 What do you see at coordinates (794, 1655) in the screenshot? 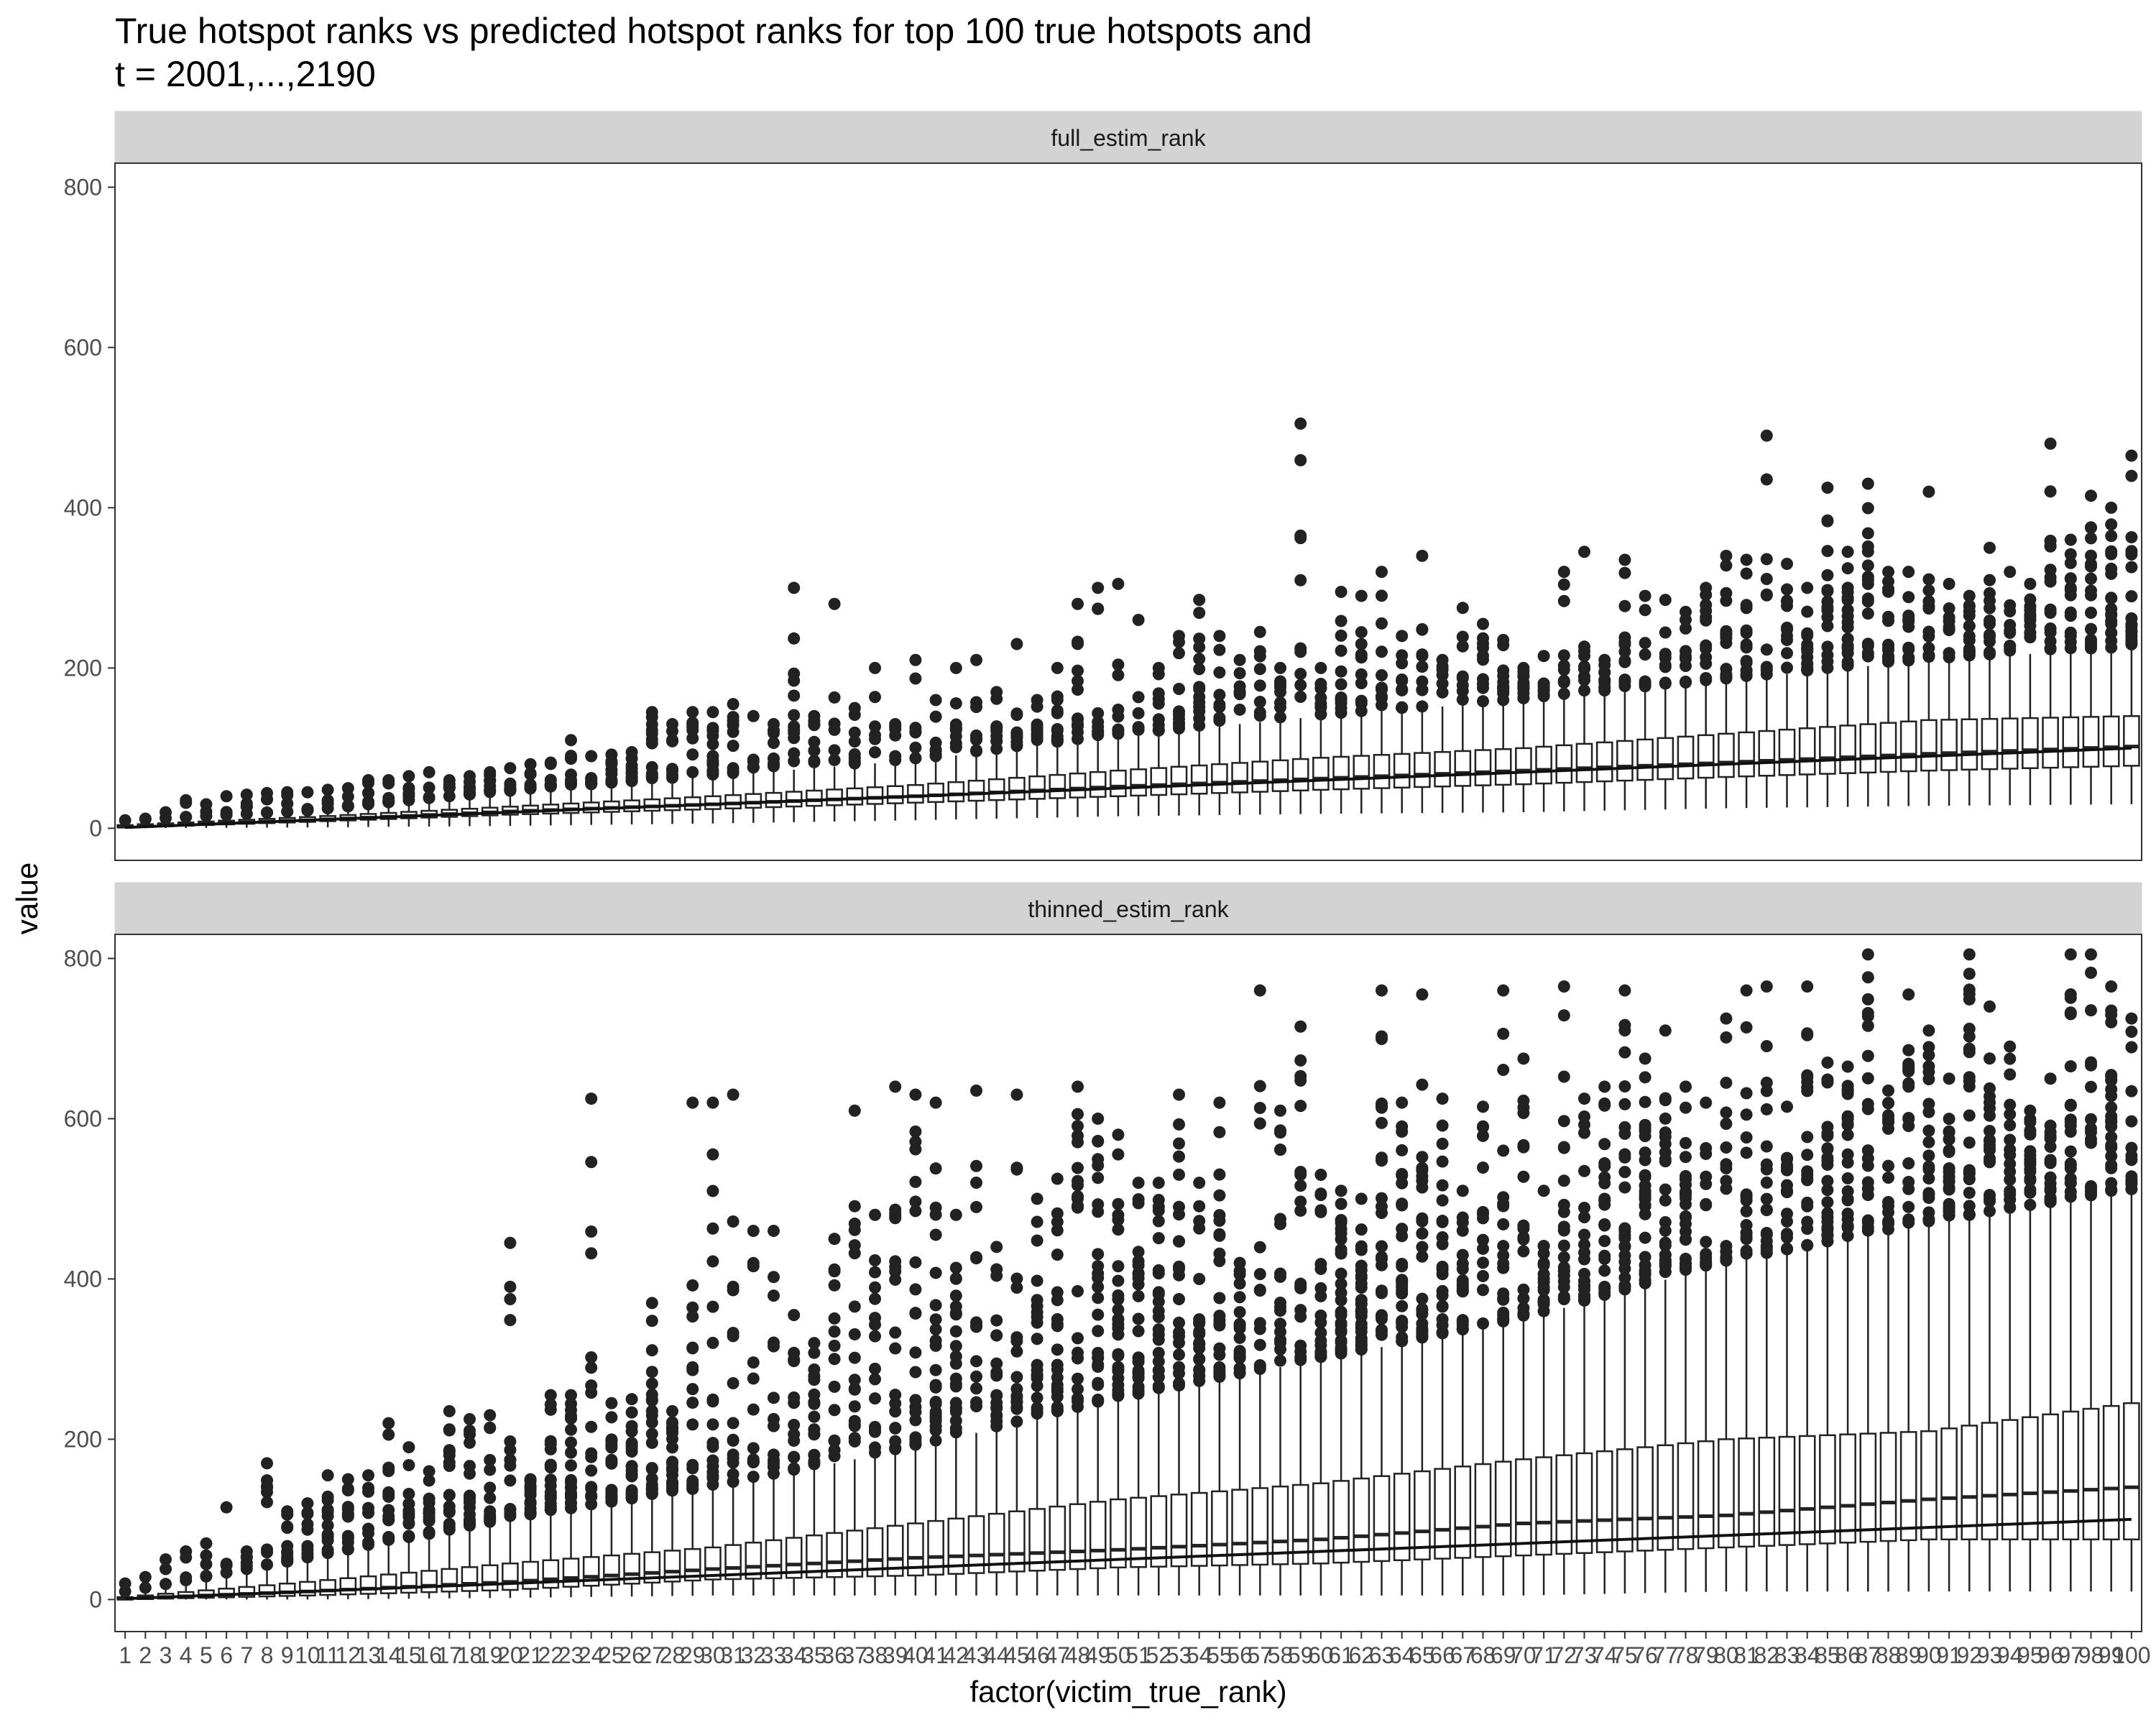
I see `x-tick-label: 34` at bounding box center [794, 1655].